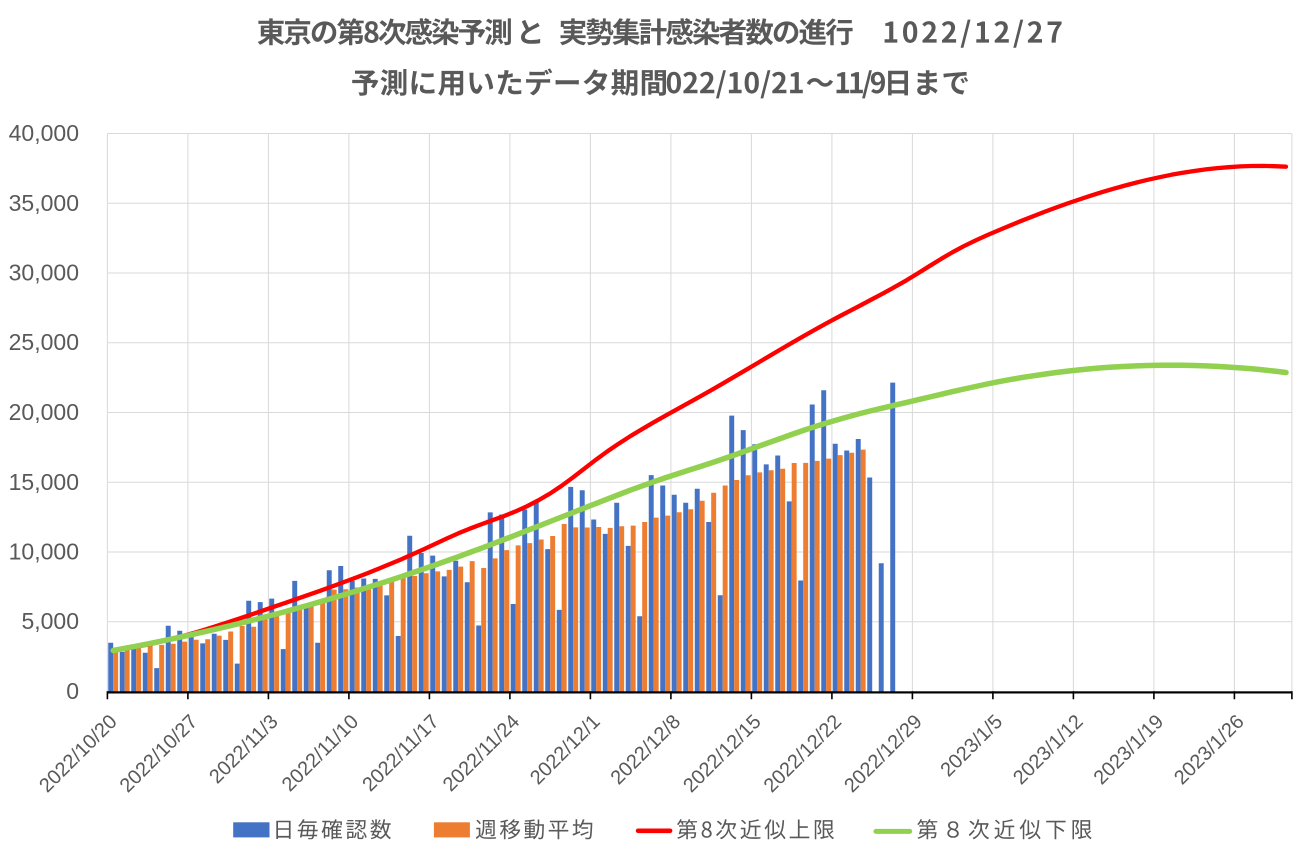 The height and width of the screenshot is (853, 1311). I want to click on svg-text: 15,000, so click(44, 482).